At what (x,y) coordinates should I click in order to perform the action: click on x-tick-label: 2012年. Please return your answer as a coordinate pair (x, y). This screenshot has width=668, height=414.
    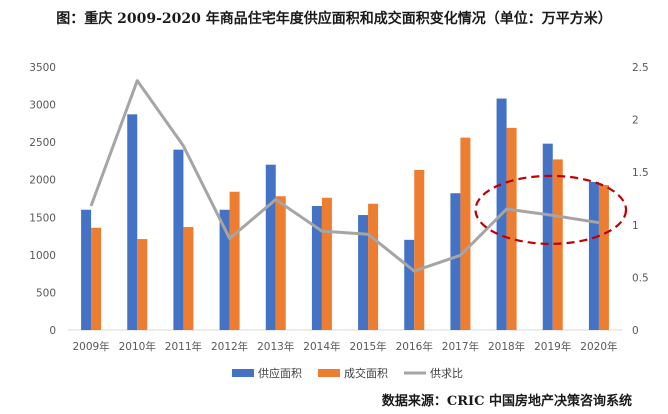
    Looking at the image, I should click on (229, 346).